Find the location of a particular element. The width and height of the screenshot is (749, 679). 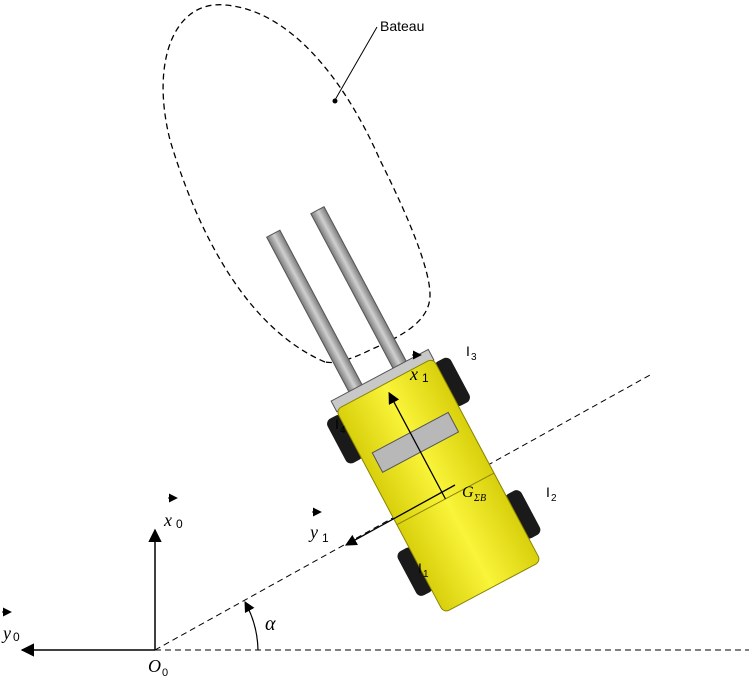

wheel-3-label: I 3 is located at coordinates (471, 353).